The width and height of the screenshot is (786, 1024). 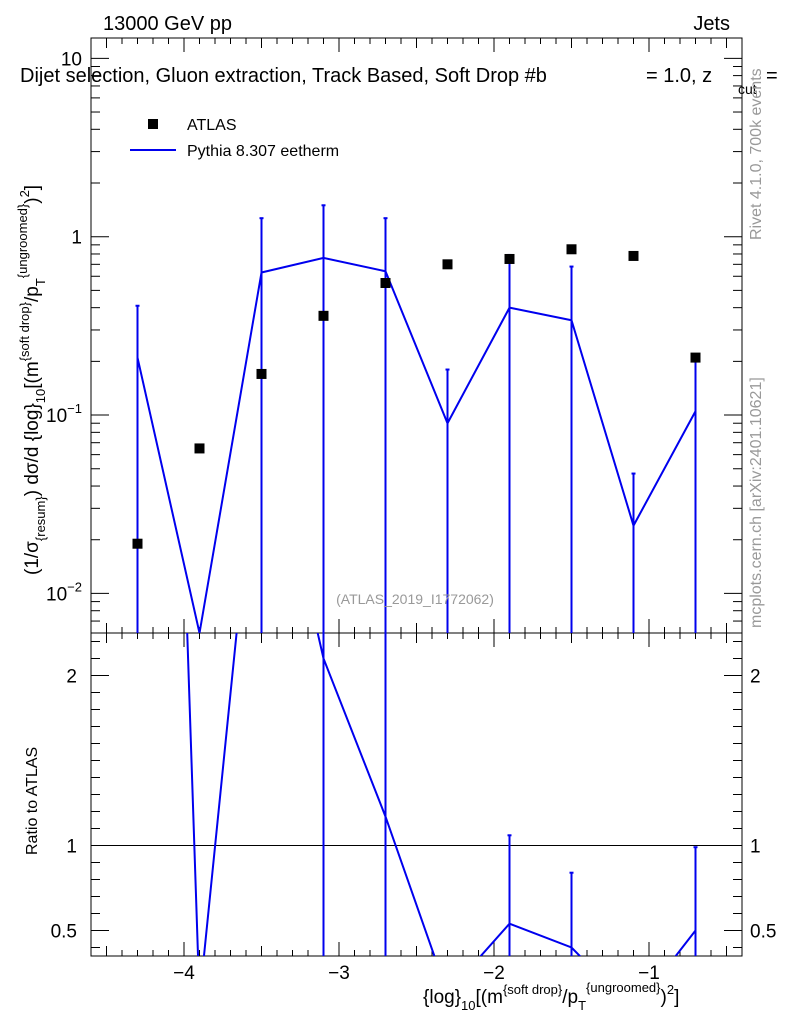 I want to click on x-tick-label: −3, so click(x=339, y=973).